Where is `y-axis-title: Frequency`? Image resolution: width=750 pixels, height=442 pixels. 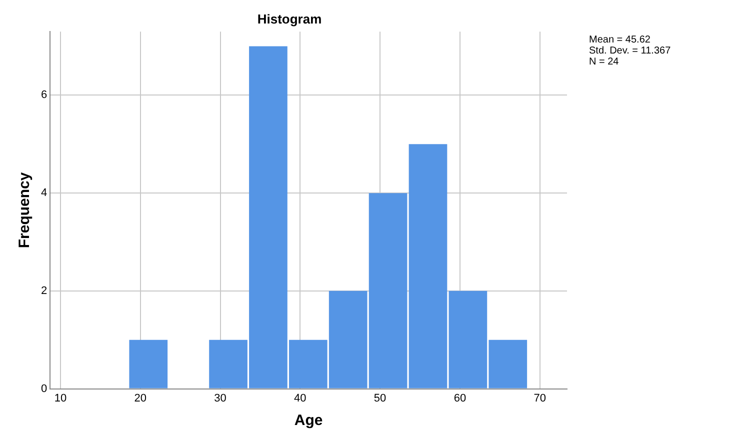 y-axis-title: Frequency is located at coordinates (25, 210).